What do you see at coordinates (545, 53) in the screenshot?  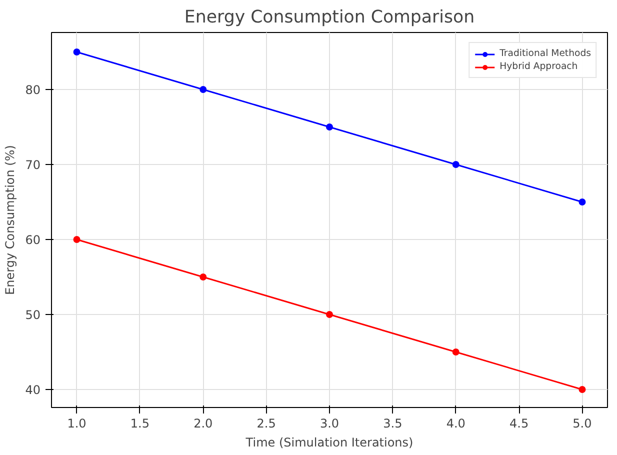 I see `legend-label: Traditional Methods` at bounding box center [545, 53].